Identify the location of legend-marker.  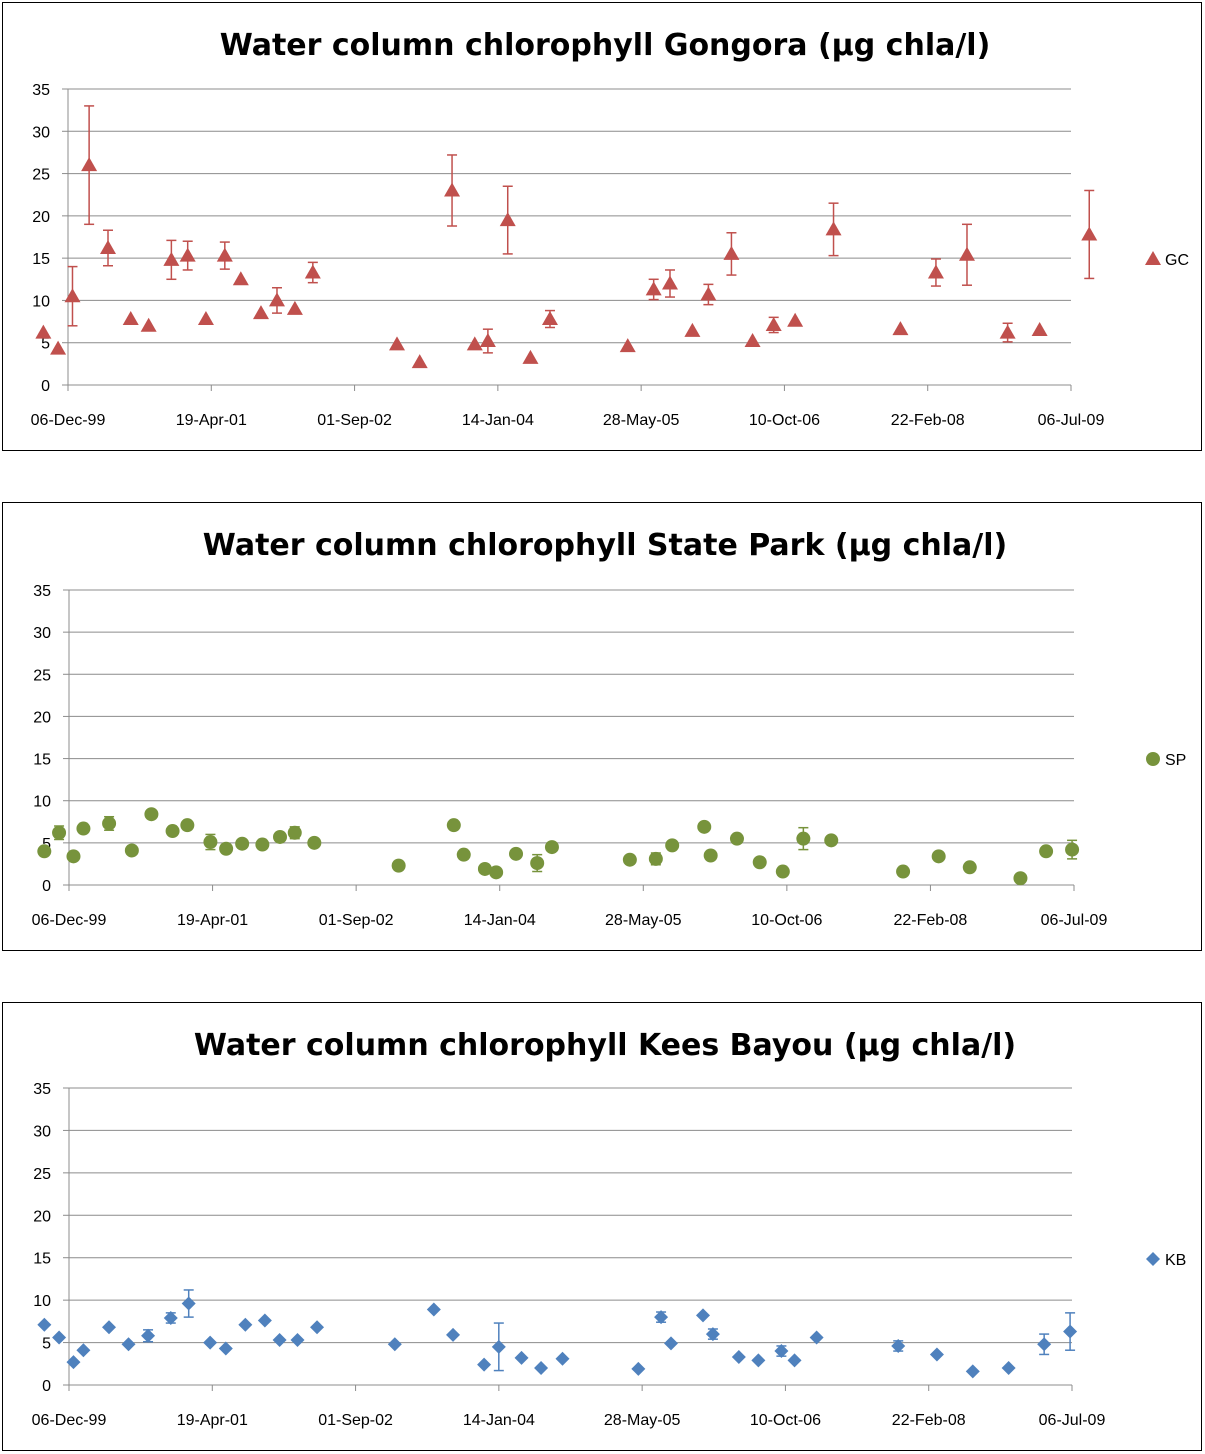
(1153, 1259).